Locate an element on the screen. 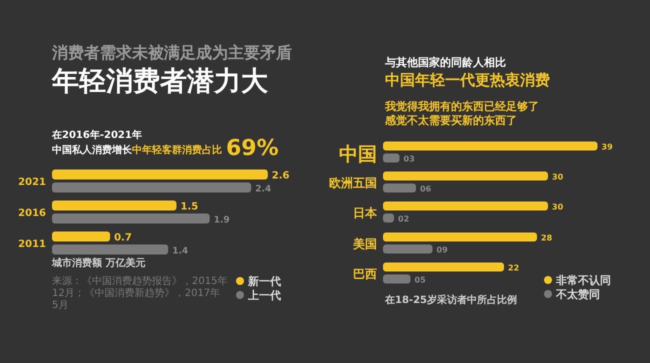  data-label: 1.4 is located at coordinates (180, 251).